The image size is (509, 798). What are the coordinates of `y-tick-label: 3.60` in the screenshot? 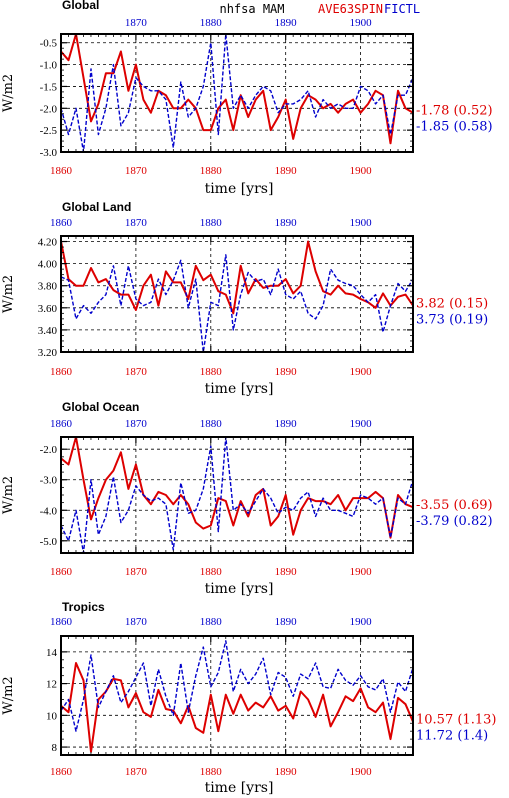 It's located at (48, 309).